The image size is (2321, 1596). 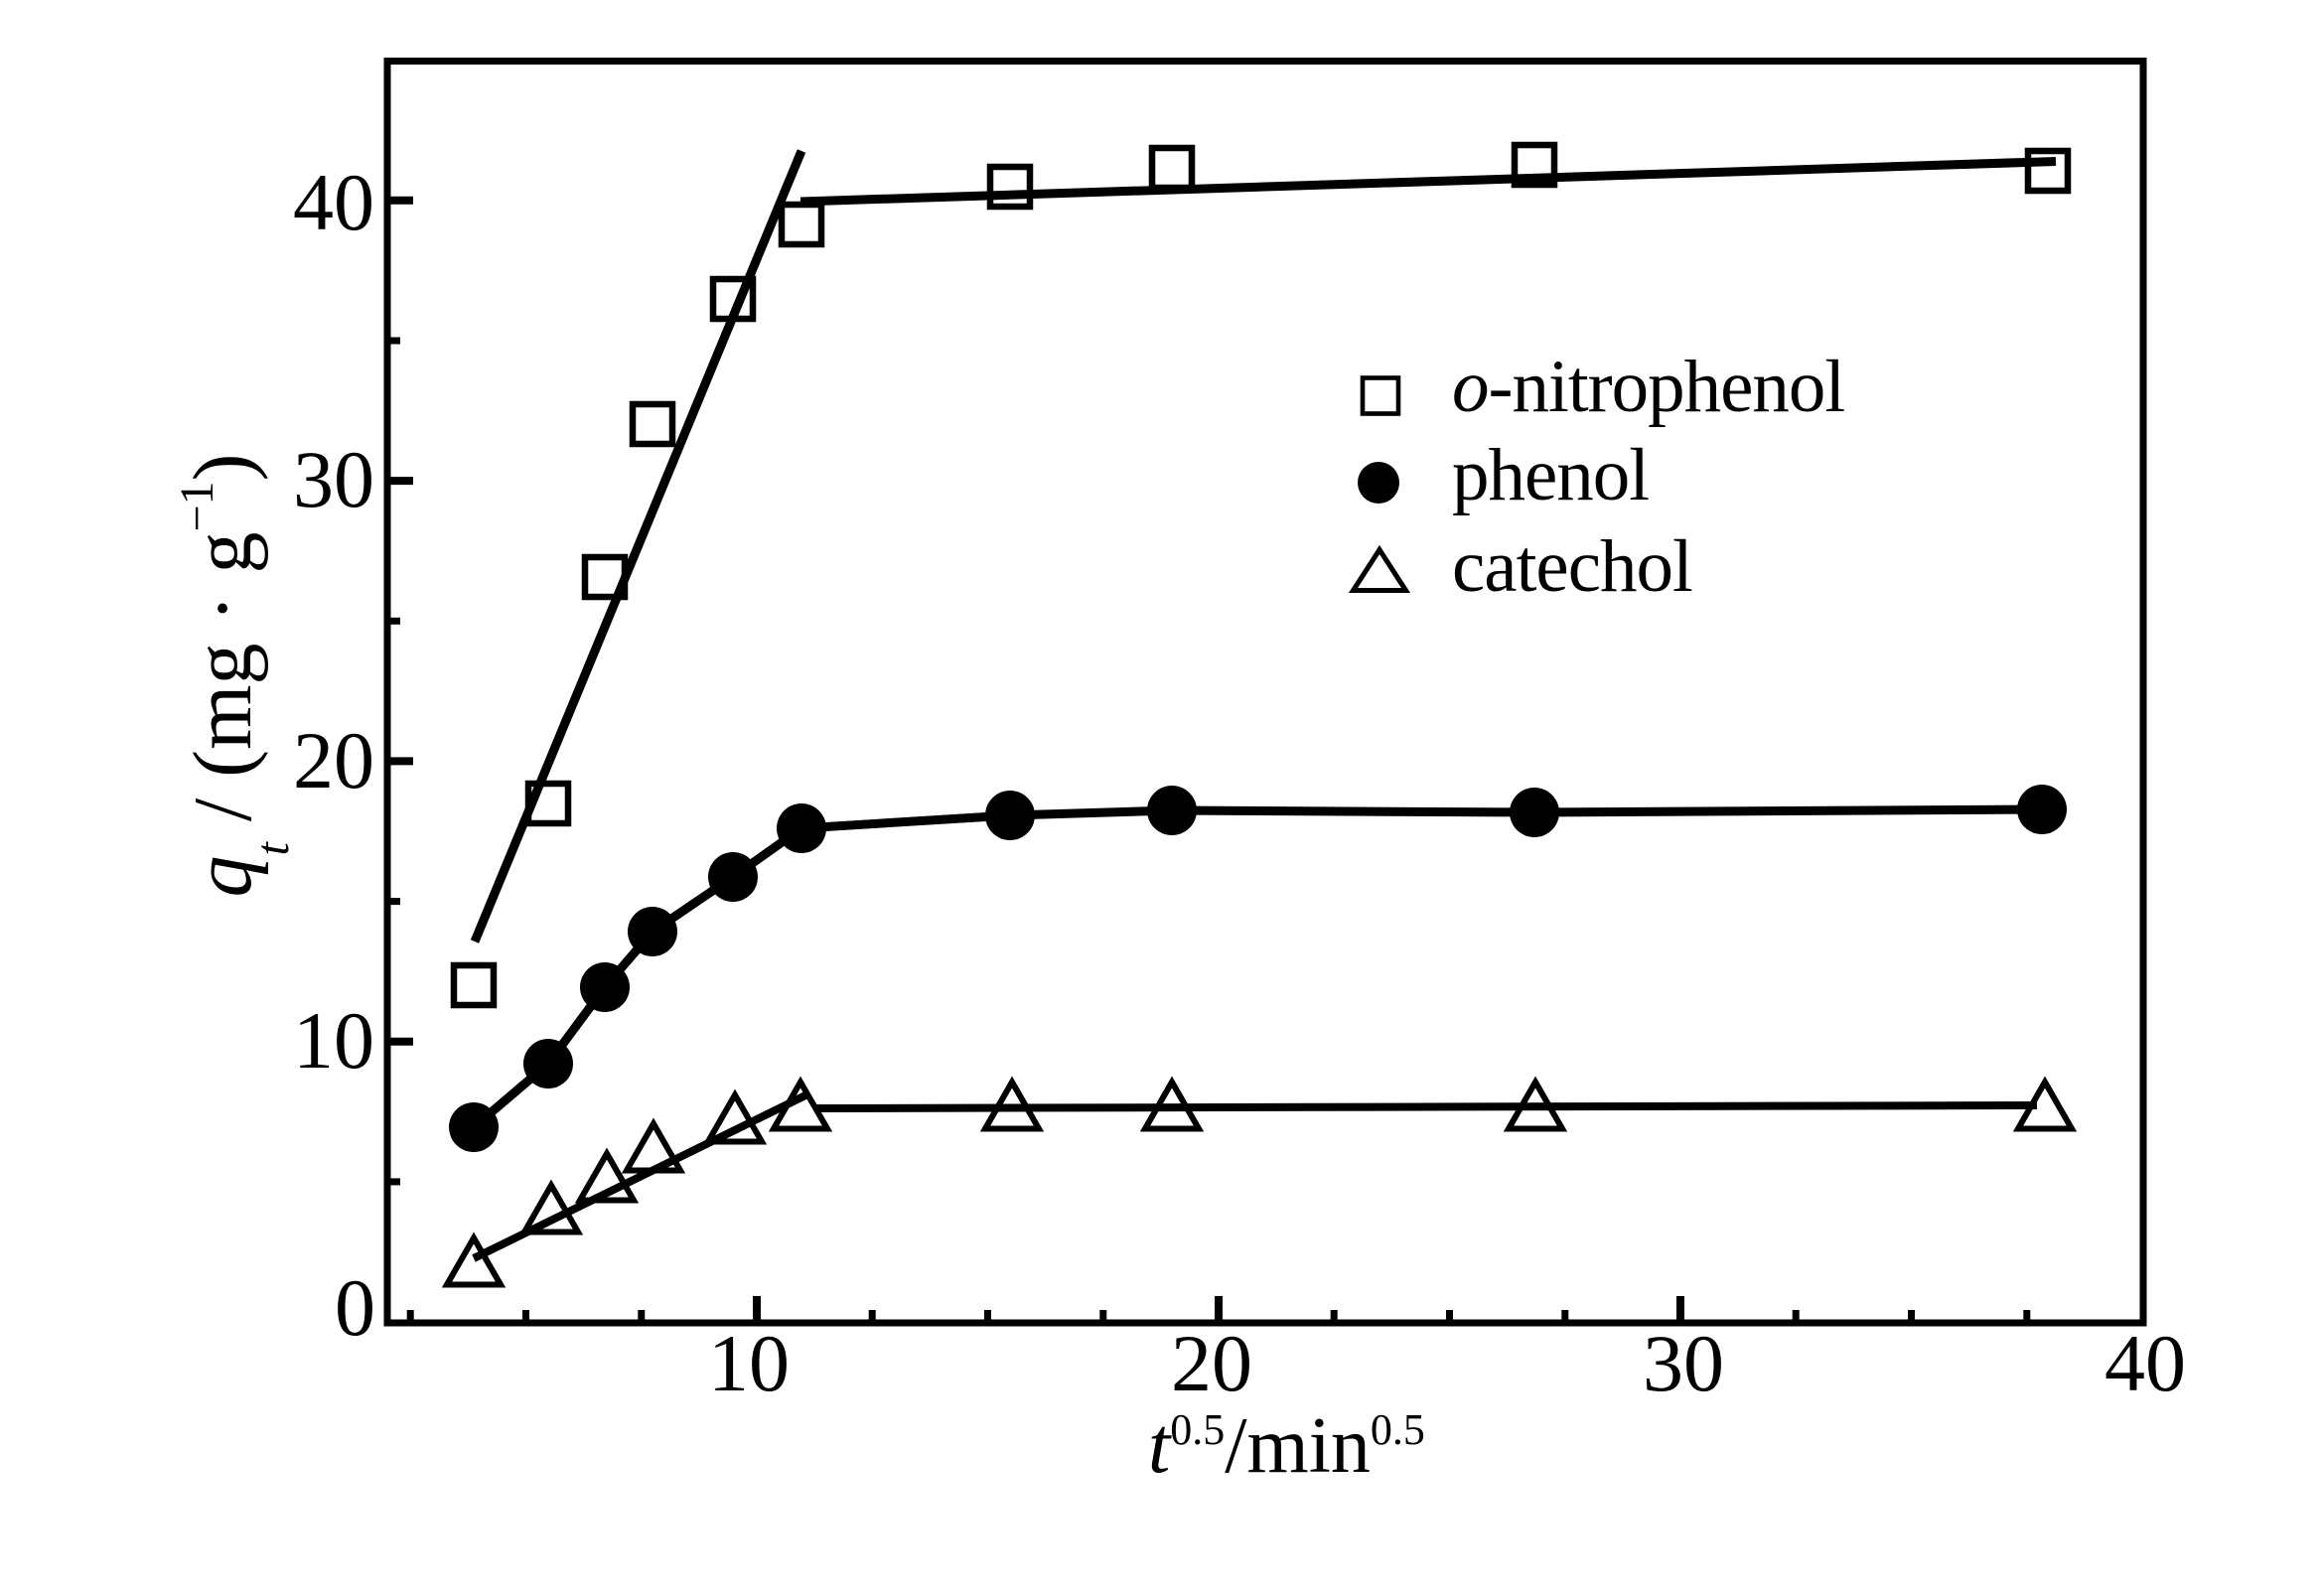 What do you see at coordinates (1572, 566) in the screenshot?
I see `svg-text: catechol` at bounding box center [1572, 566].